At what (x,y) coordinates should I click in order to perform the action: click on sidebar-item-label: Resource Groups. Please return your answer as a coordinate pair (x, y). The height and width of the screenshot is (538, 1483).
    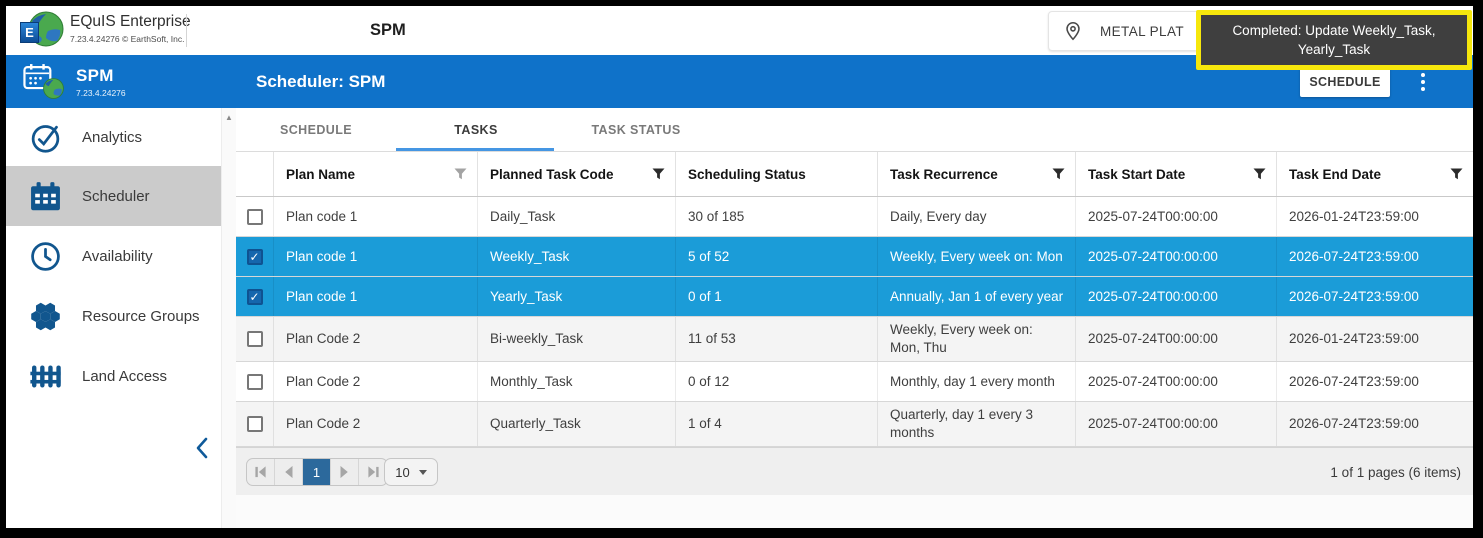
    Looking at the image, I should click on (141, 316).